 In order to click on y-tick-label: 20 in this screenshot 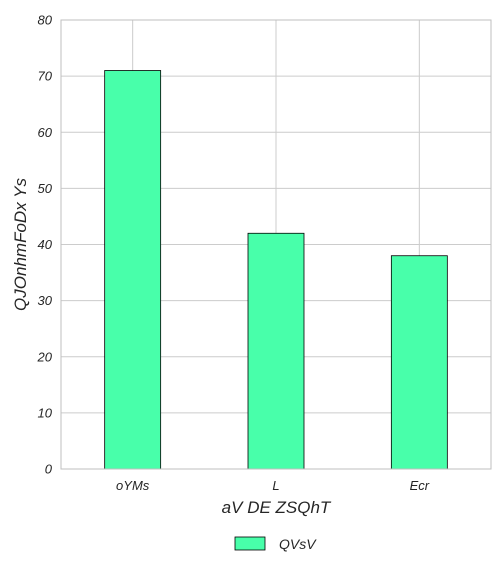, I will do `click(45, 356)`.